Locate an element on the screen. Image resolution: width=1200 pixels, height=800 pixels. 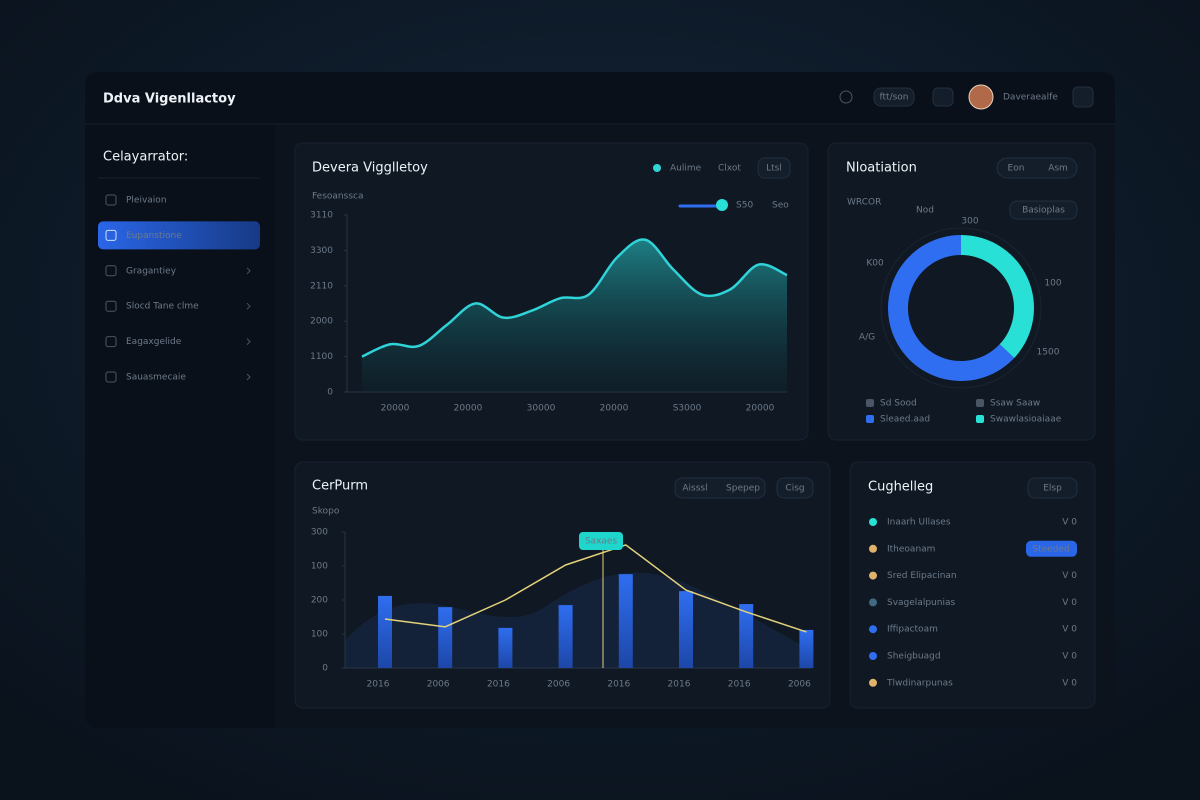
x-tick-label: 30000 is located at coordinates (541, 409).